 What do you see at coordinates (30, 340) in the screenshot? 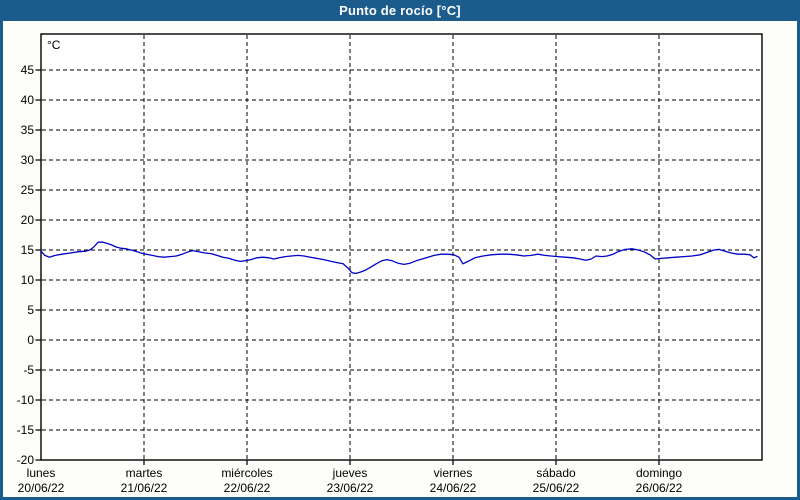
I see `y-tick-label: 0` at bounding box center [30, 340].